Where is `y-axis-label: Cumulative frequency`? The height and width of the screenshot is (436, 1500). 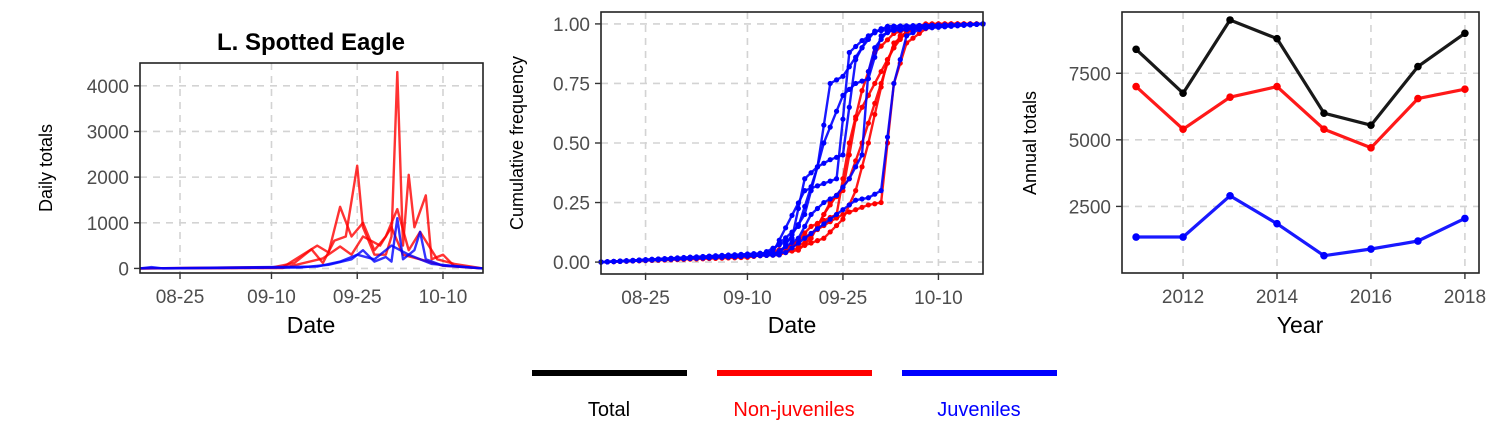
y-axis-label: Cumulative frequency is located at coordinates (517, 143).